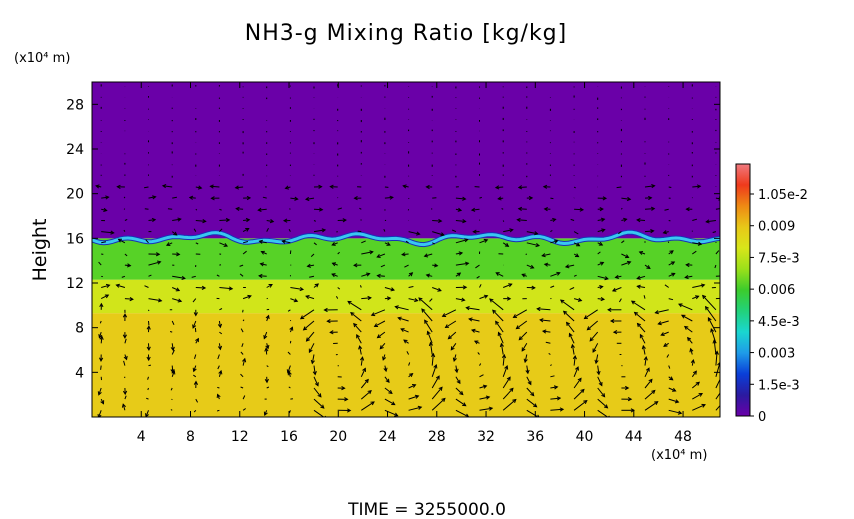  Describe the element at coordinates (75, 150) in the screenshot. I see `y-tick-label: 24` at that location.